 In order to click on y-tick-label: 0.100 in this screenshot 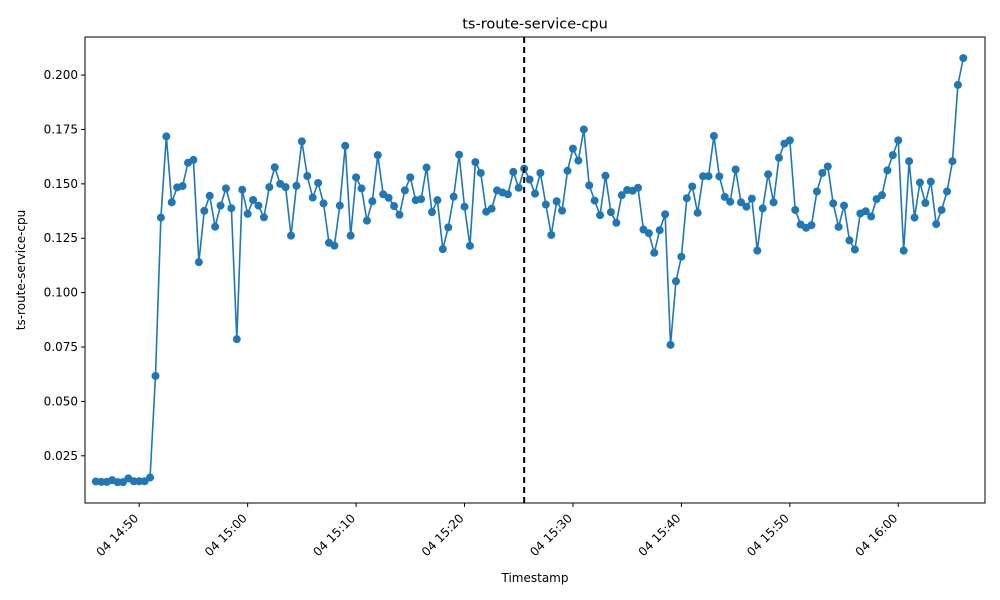, I will do `click(61, 293)`.